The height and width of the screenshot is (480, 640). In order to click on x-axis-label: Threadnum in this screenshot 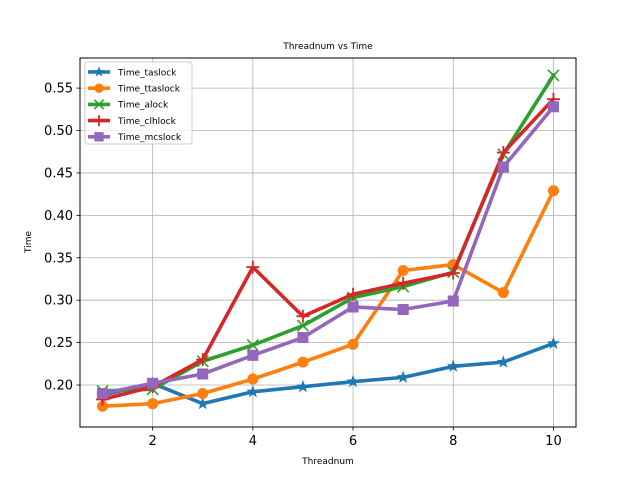, I will do `click(327, 462)`.